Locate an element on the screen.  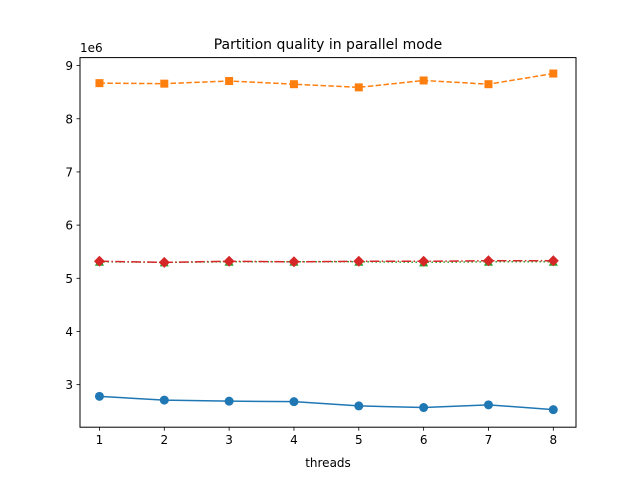
x-tick-label: 1 is located at coordinates (100, 440).